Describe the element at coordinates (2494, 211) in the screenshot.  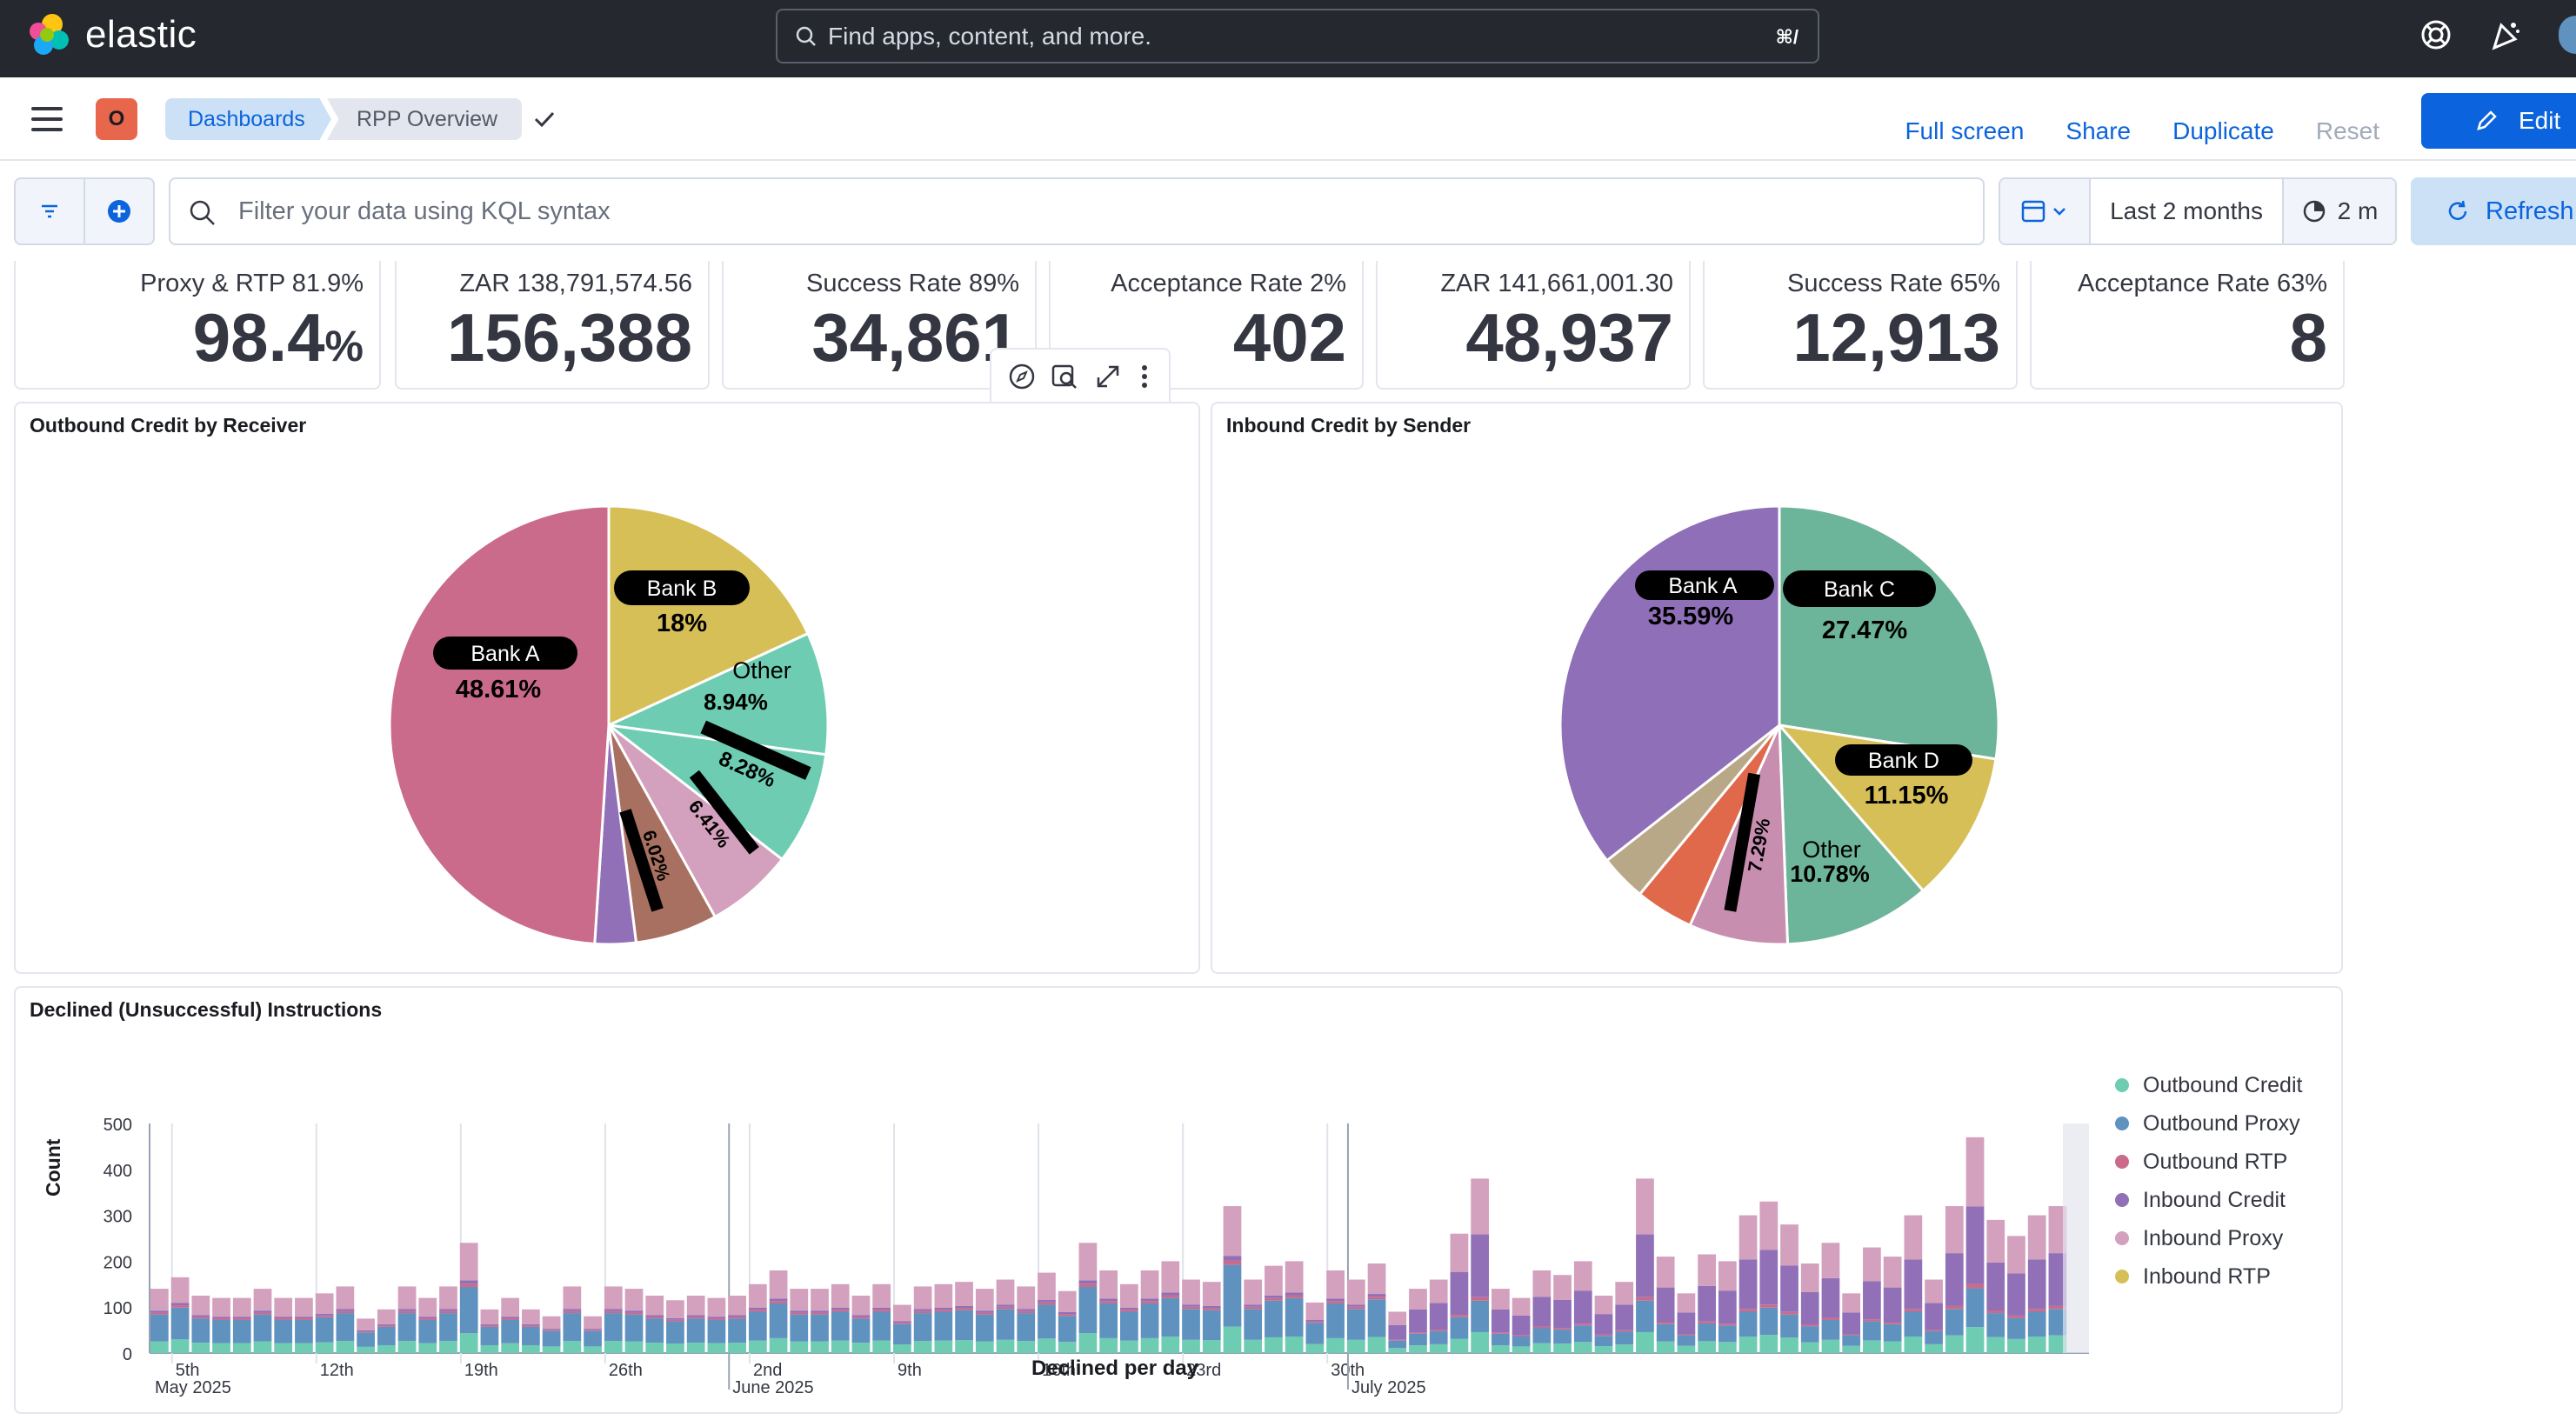
I see `refresh-button: Refresh` at that location.